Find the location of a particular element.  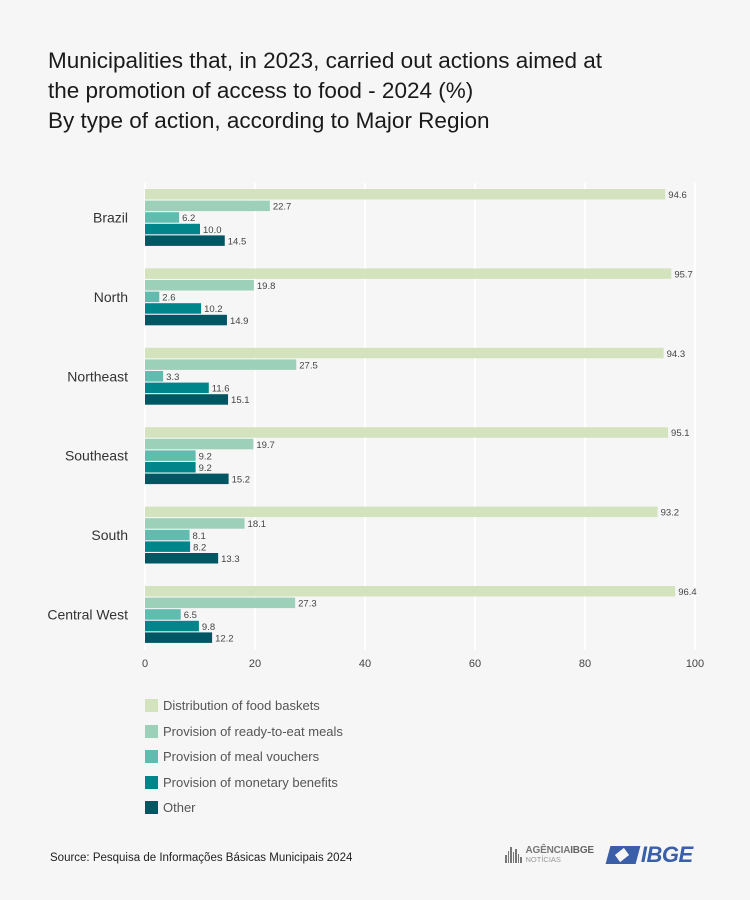

data-label: 19.8 is located at coordinates (266, 286).